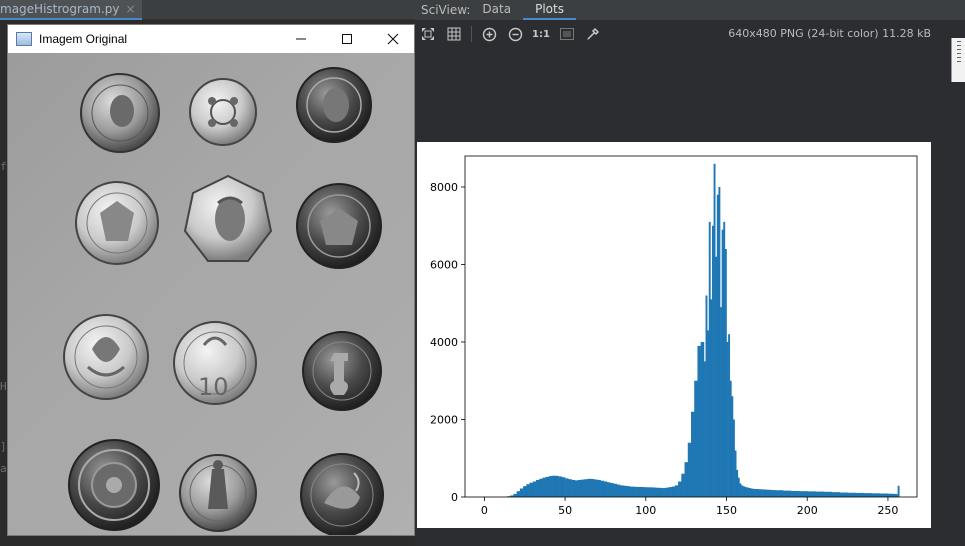  What do you see at coordinates (726, 510) in the screenshot?
I see `x-tick-label: 150` at bounding box center [726, 510].